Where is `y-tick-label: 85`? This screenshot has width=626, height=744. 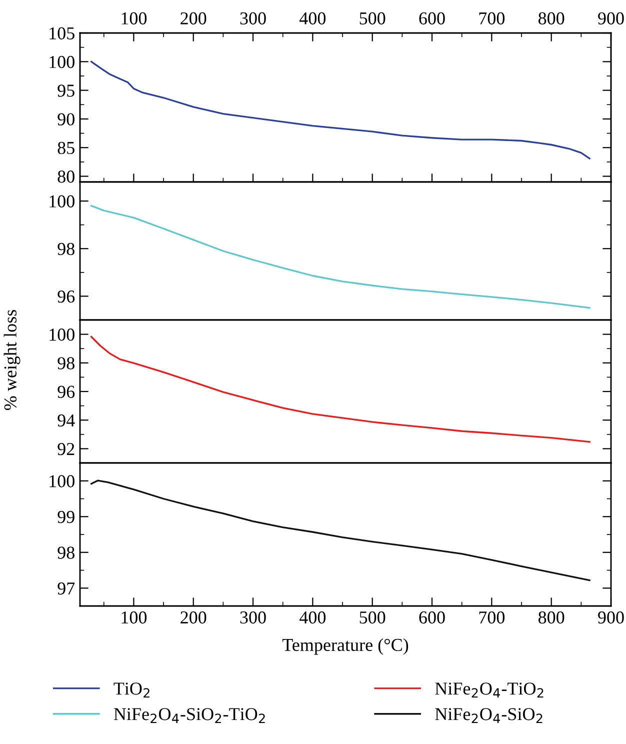 y-tick-label: 85 is located at coordinates (66, 148).